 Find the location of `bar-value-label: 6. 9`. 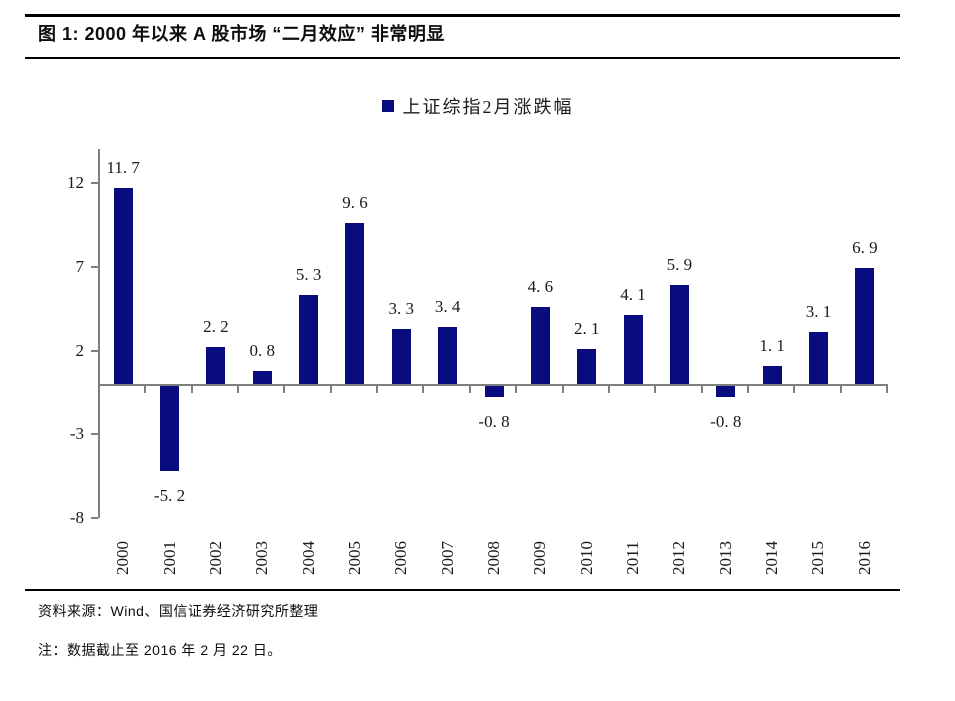

bar-value-label: 6. 9 is located at coordinates (865, 248).